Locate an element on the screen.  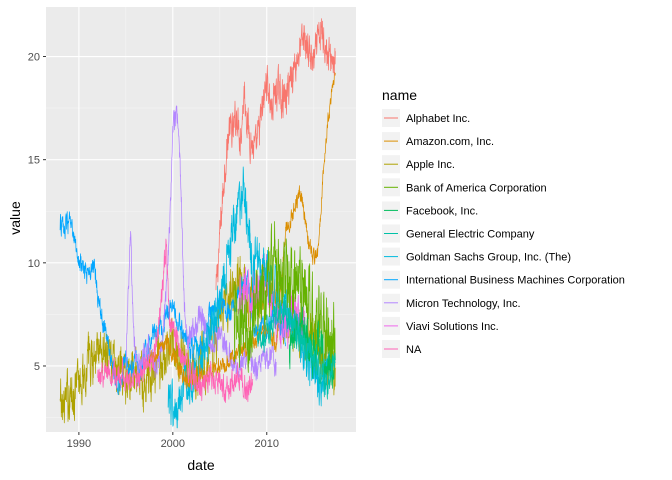
x-tick-label: 1990 is located at coordinates (79, 444).